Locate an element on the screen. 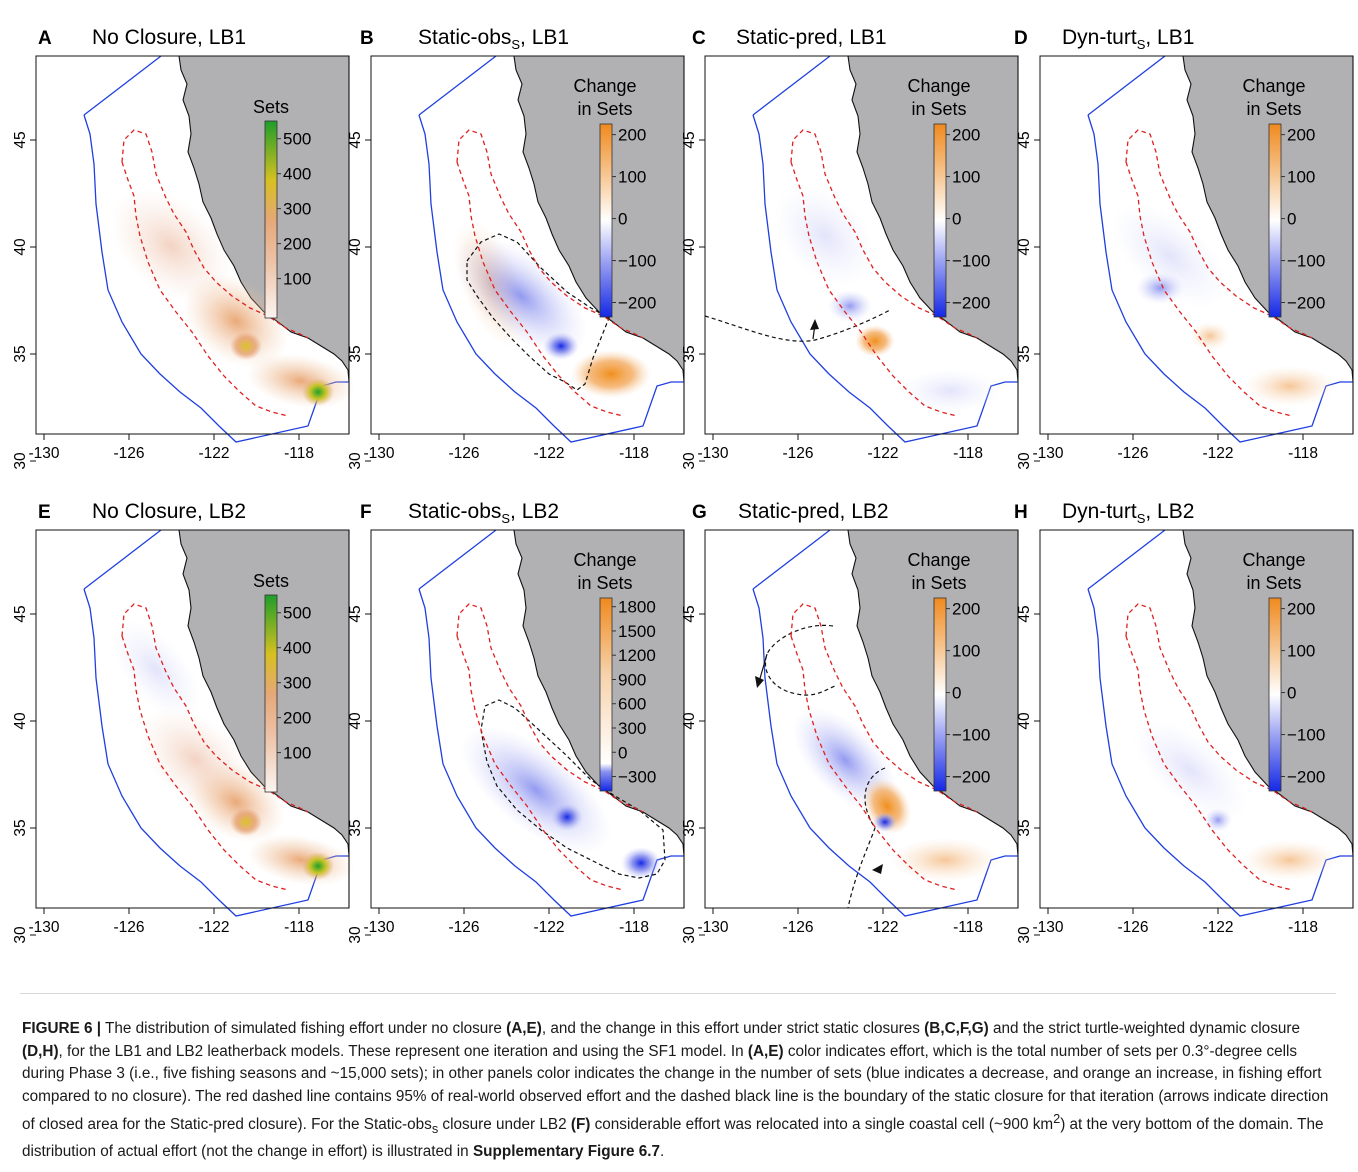 The height and width of the screenshot is (1172, 1358). panel-h is located at coordinates (1196, 723).